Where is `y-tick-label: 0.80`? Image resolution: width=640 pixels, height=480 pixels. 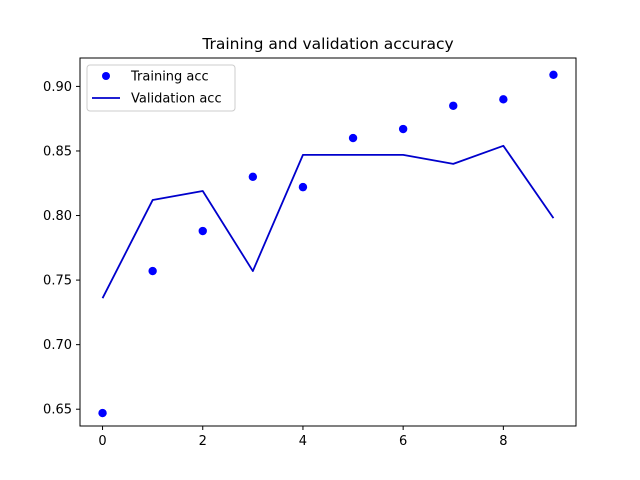
y-tick-label: 0.80 is located at coordinates (57, 216).